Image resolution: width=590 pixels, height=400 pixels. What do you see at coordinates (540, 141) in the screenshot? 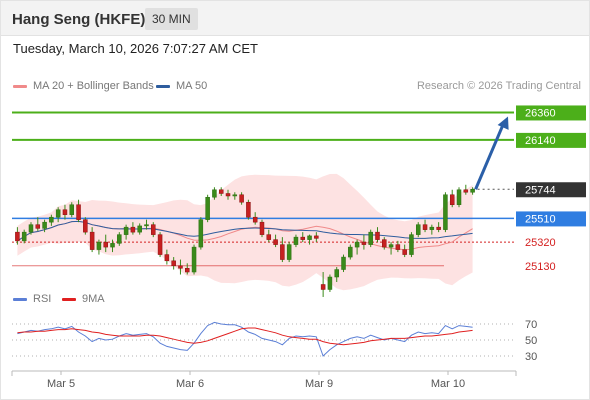
I see `level-label-26140: 26140` at bounding box center [540, 141].